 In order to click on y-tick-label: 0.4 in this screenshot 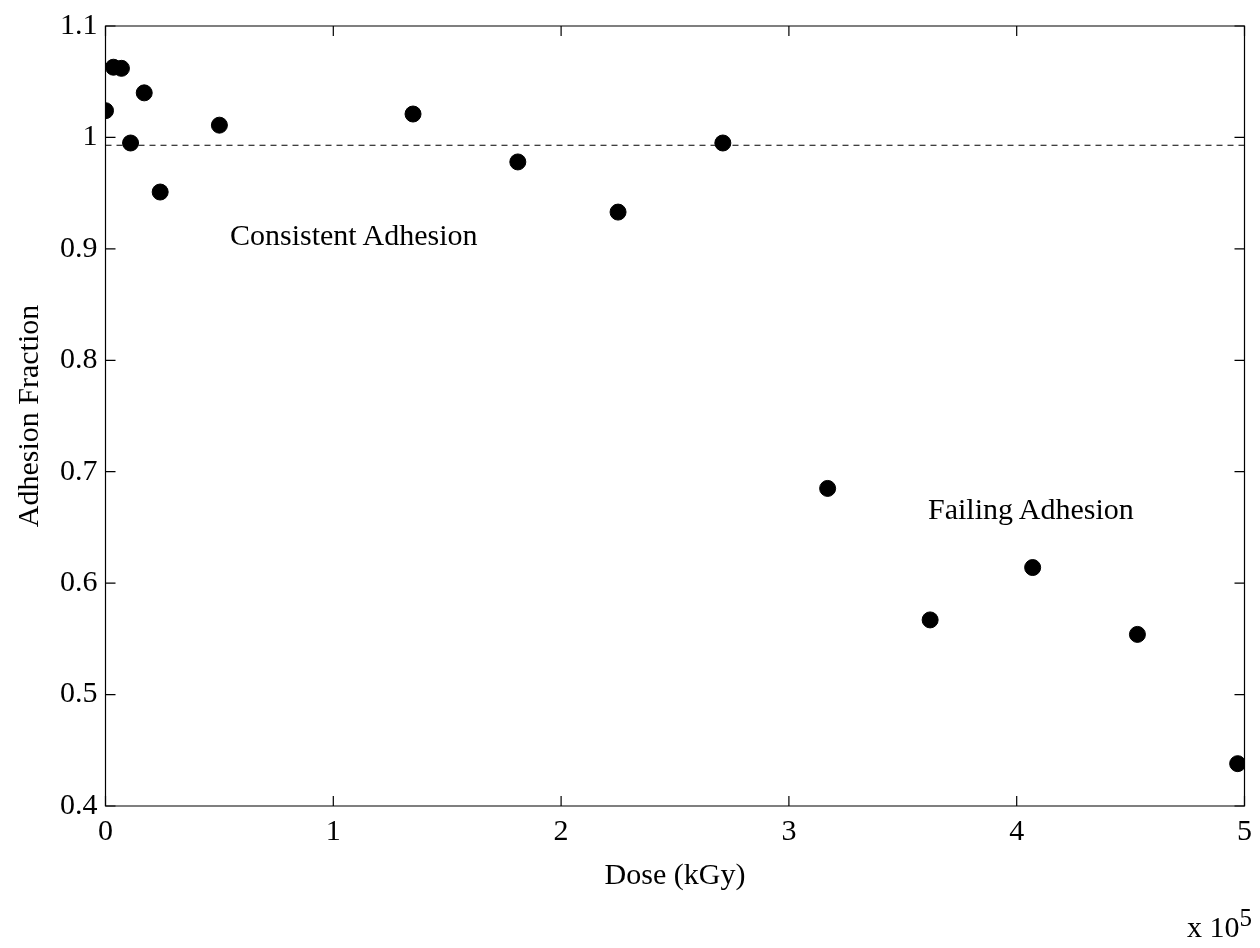, I will do `click(79, 803)`.